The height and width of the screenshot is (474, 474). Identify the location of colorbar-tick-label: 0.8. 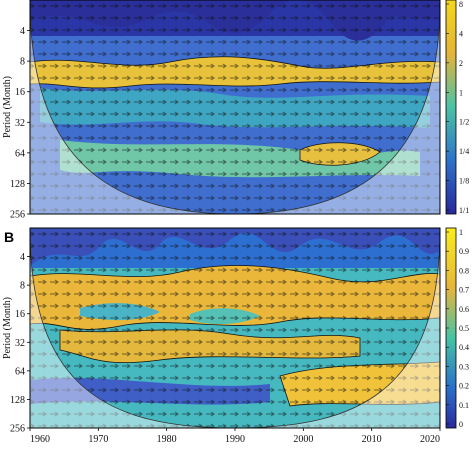
(464, 270).